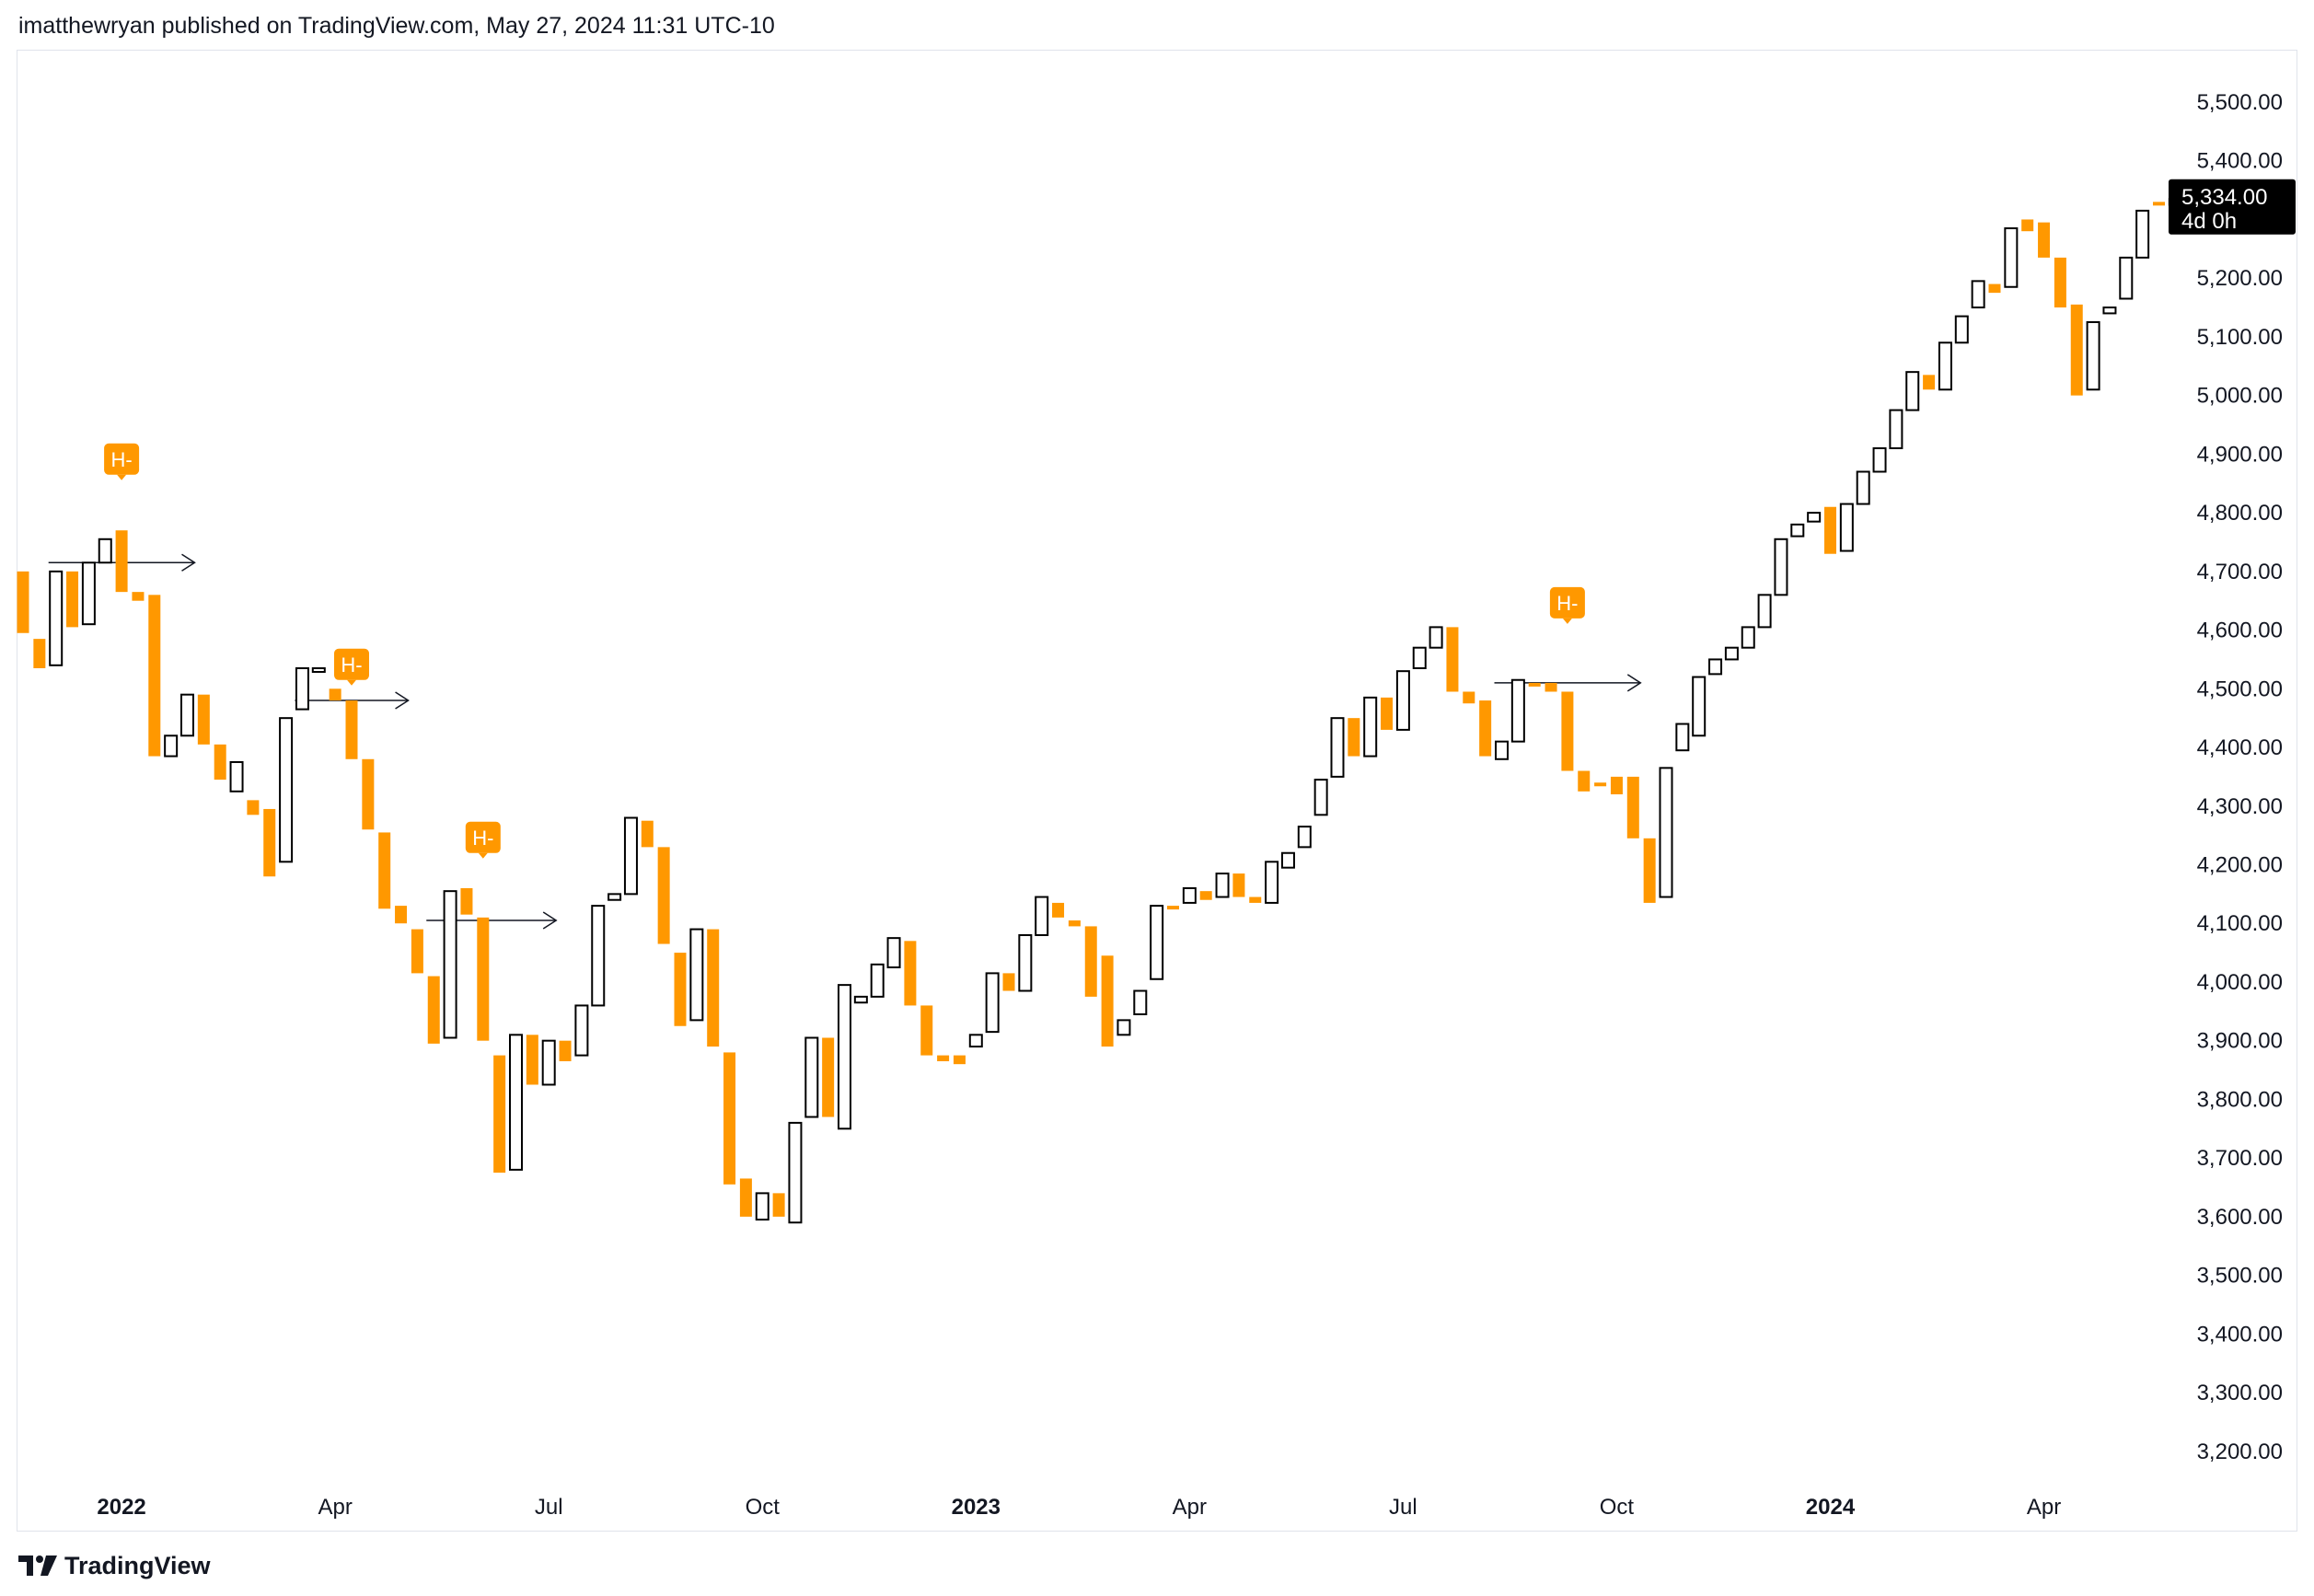 The height and width of the screenshot is (1596, 2314). What do you see at coordinates (2240, 278) in the screenshot?
I see `price-axis-label: 5,200.00` at bounding box center [2240, 278].